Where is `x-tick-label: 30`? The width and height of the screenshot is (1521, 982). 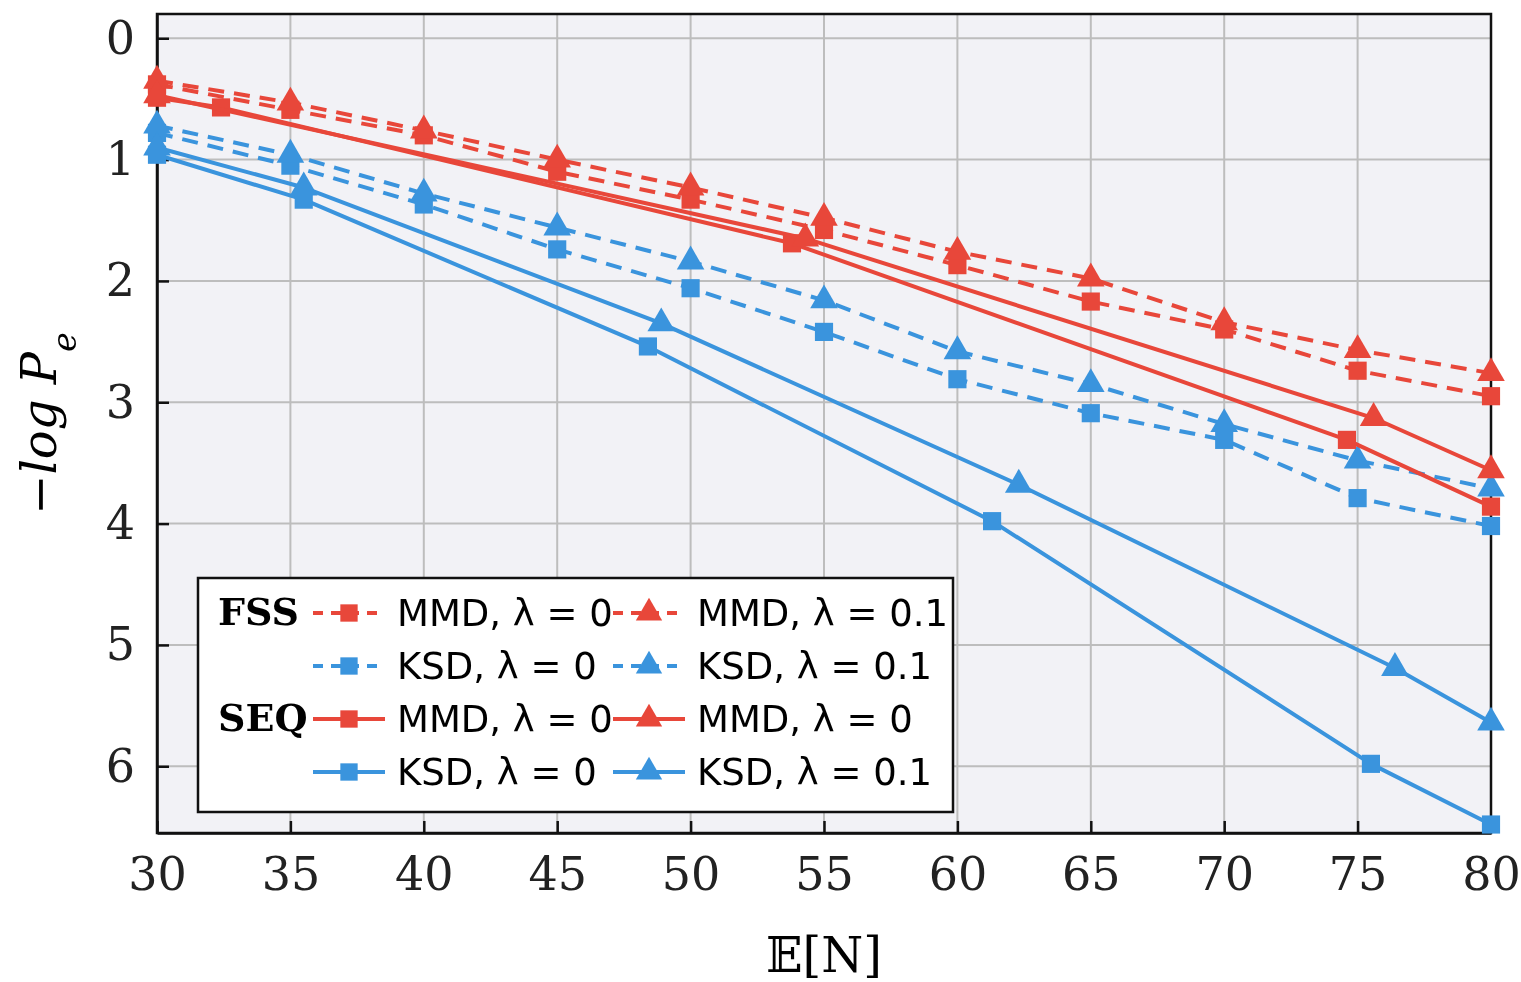 x-tick-label: 30 is located at coordinates (157, 873).